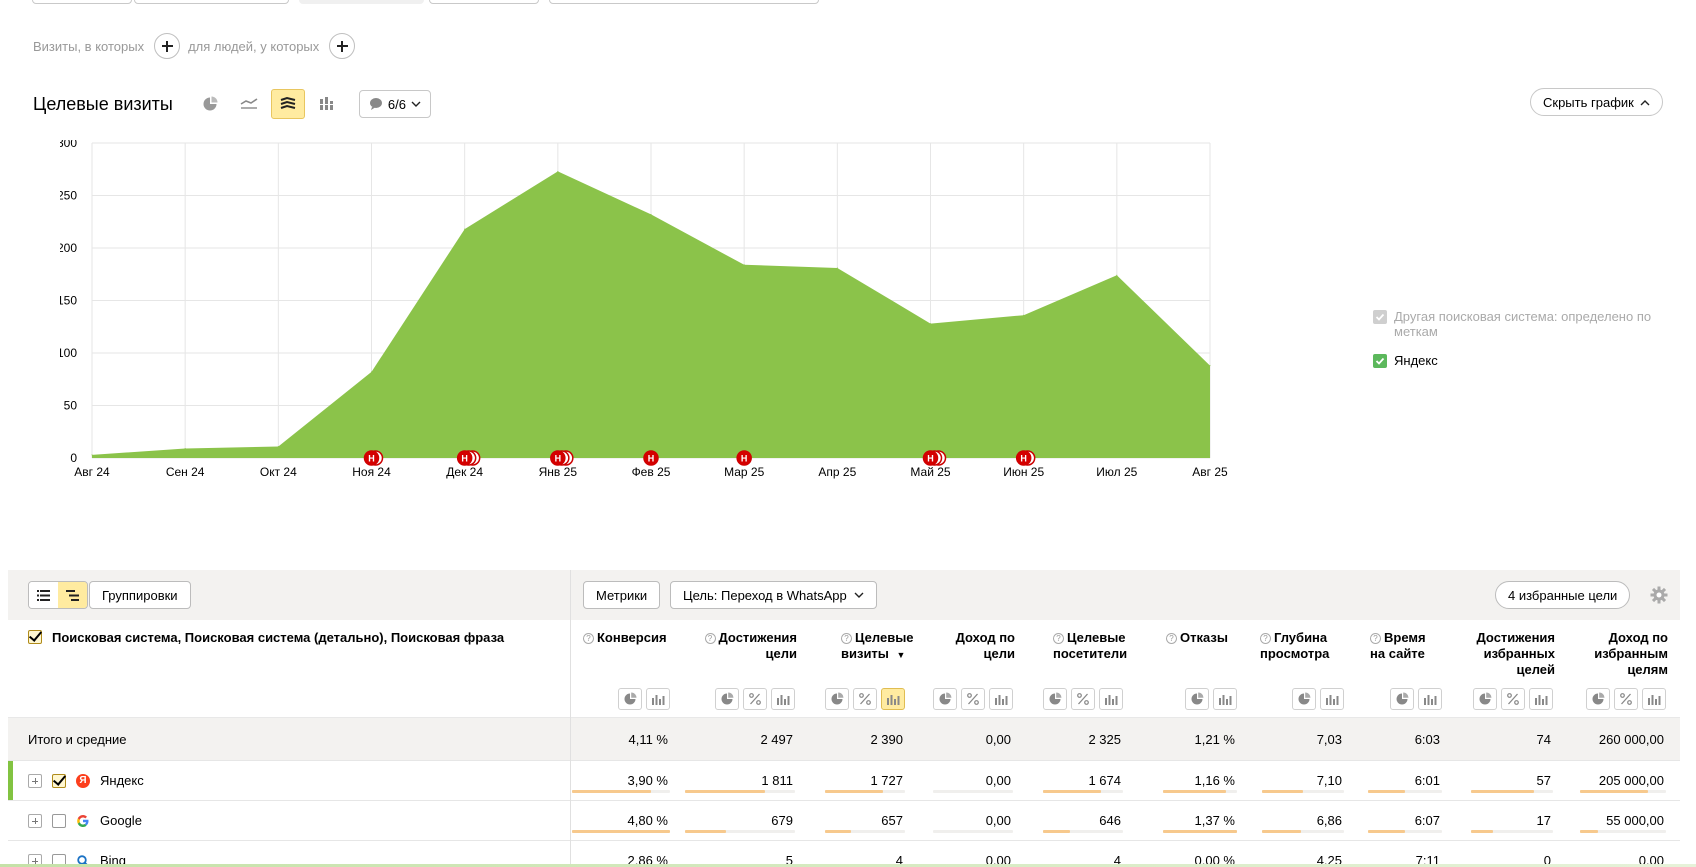 Image resolution: width=1696 pixels, height=867 pixels. What do you see at coordinates (998, 820) in the screenshot?
I see `table-cell: 0,00` at bounding box center [998, 820].